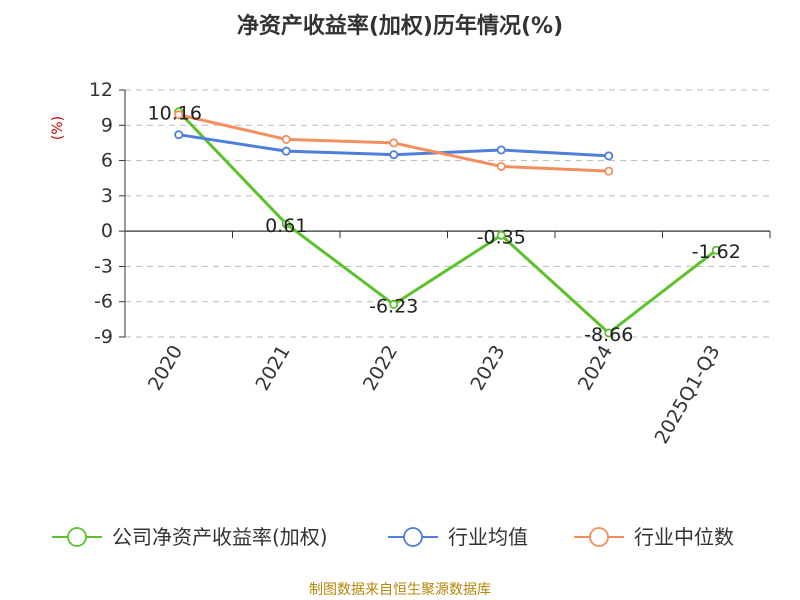 The image size is (800, 600). What do you see at coordinates (487, 368) in the screenshot?
I see `x-tick-label: 2023` at bounding box center [487, 368].